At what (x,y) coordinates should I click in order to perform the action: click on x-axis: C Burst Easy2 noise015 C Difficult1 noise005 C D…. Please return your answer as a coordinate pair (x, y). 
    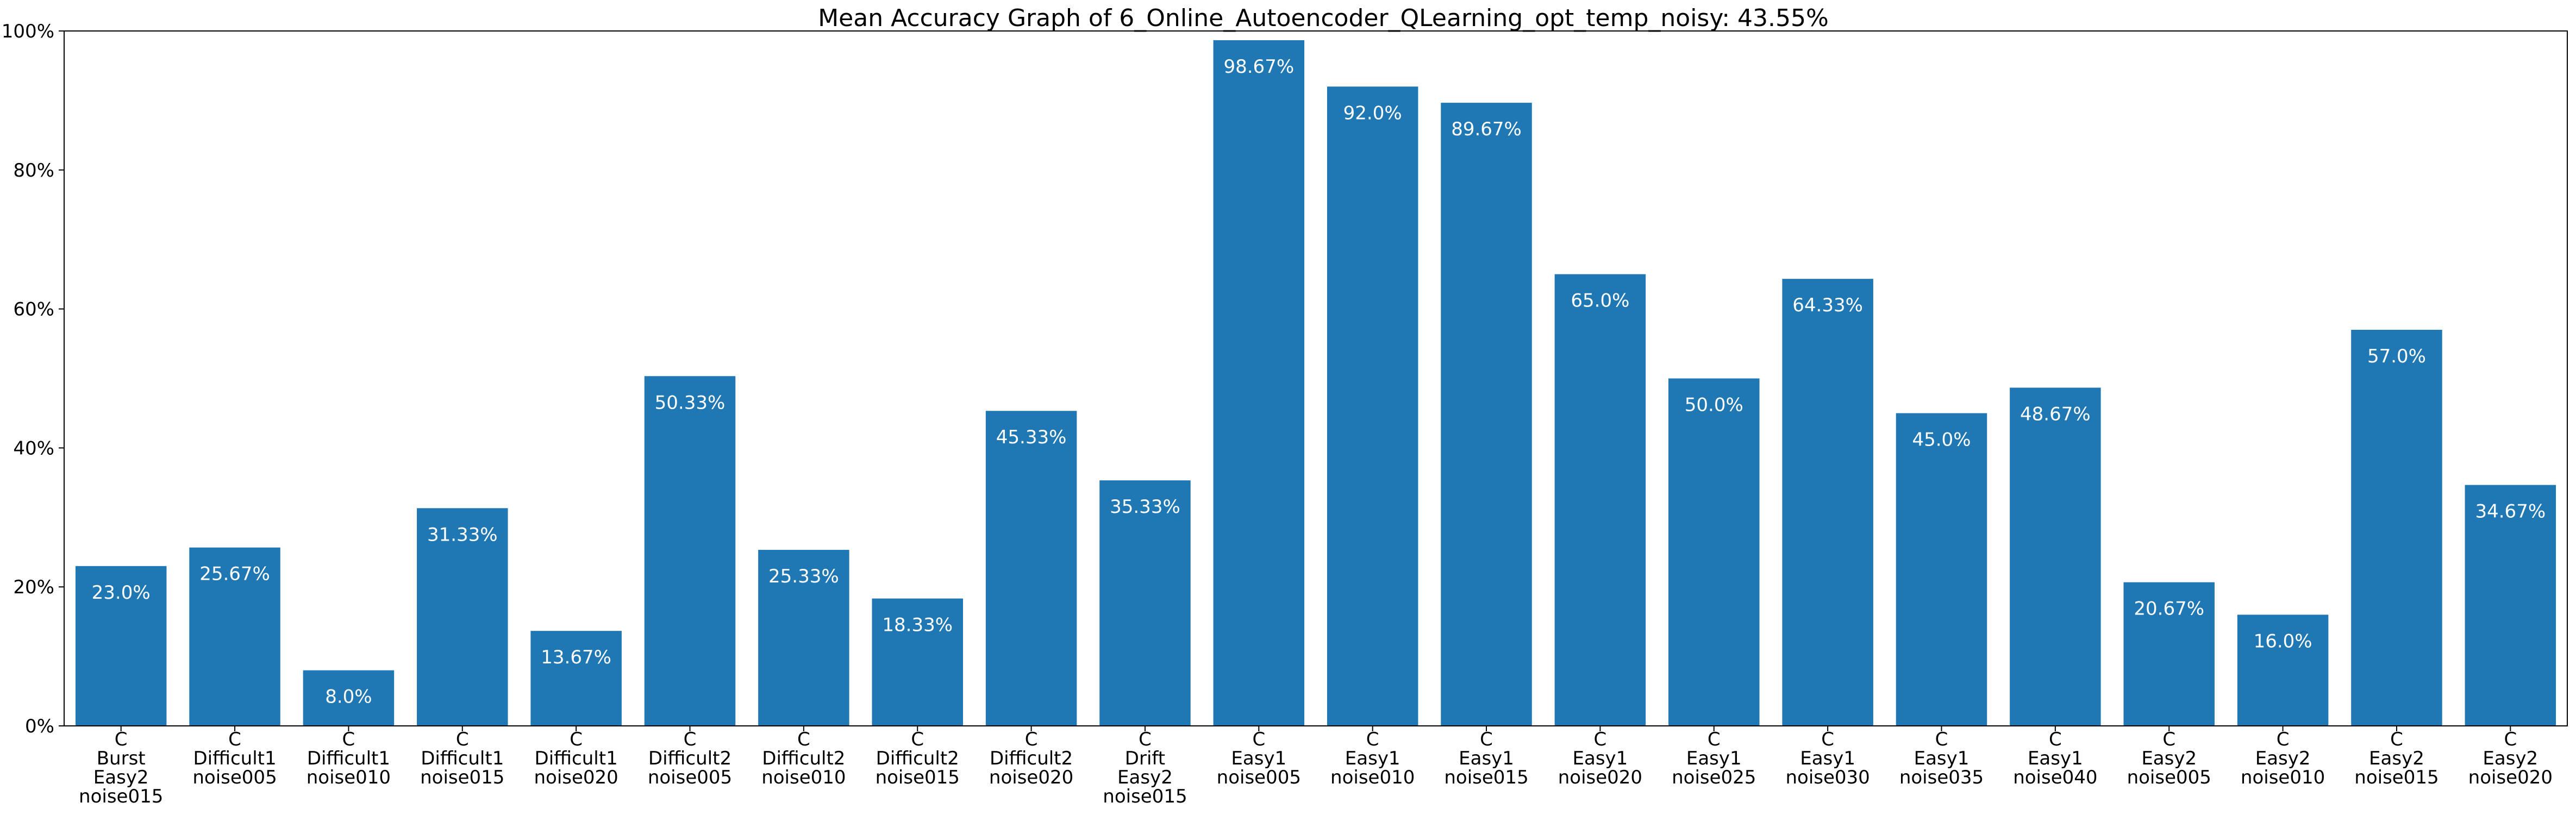
    Looking at the image, I should click on (1316, 767).